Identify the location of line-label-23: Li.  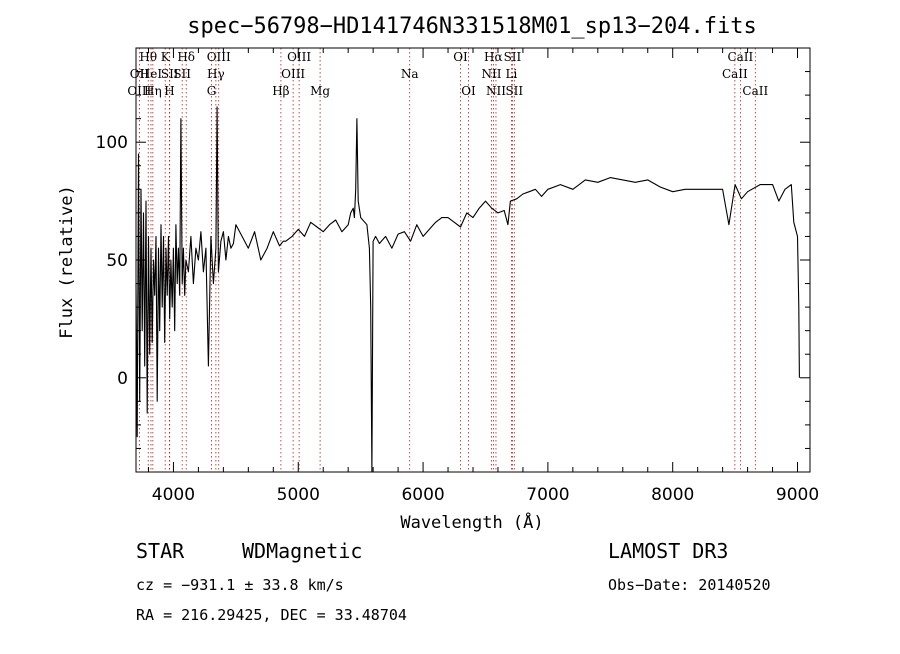
(512, 74).